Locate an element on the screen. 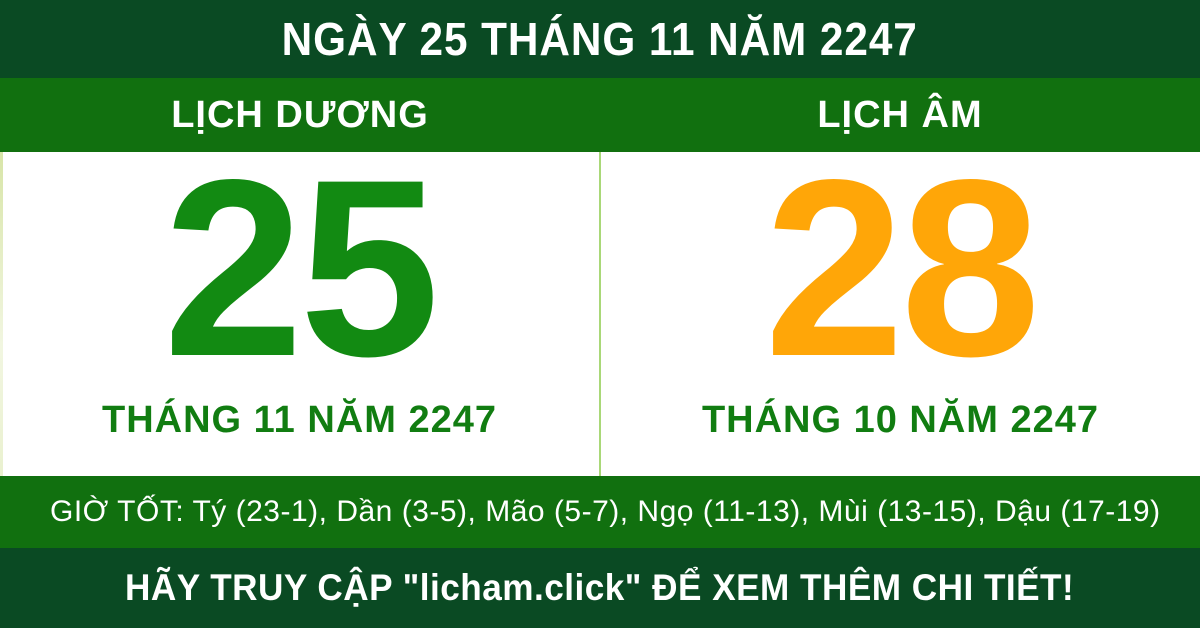 The height and width of the screenshot is (628, 1200). date-header-bar: NGÀY 25 THÁNG 11 NĂM 2247 is located at coordinates (600, 39).